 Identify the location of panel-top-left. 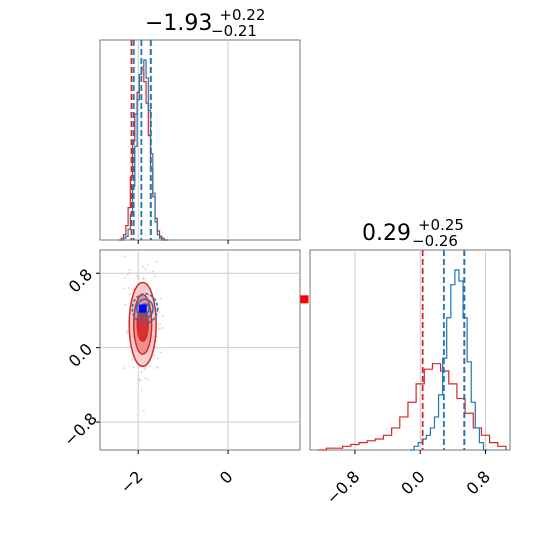
(174, 142).